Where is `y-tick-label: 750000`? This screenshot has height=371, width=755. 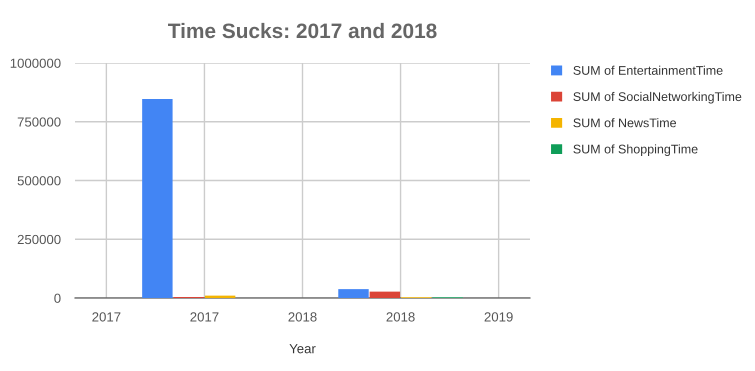 y-tick-label: 750000 is located at coordinates (39, 122).